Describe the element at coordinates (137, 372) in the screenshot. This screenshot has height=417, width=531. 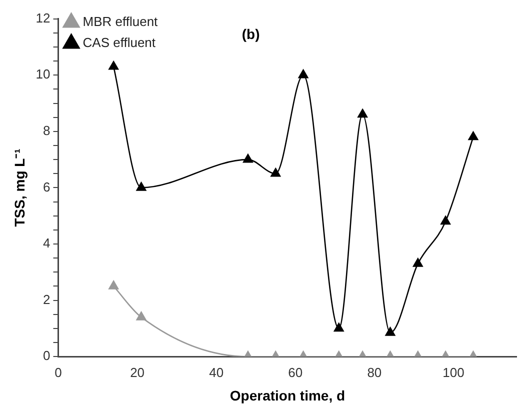
I see `x-tick-label: 20` at that location.